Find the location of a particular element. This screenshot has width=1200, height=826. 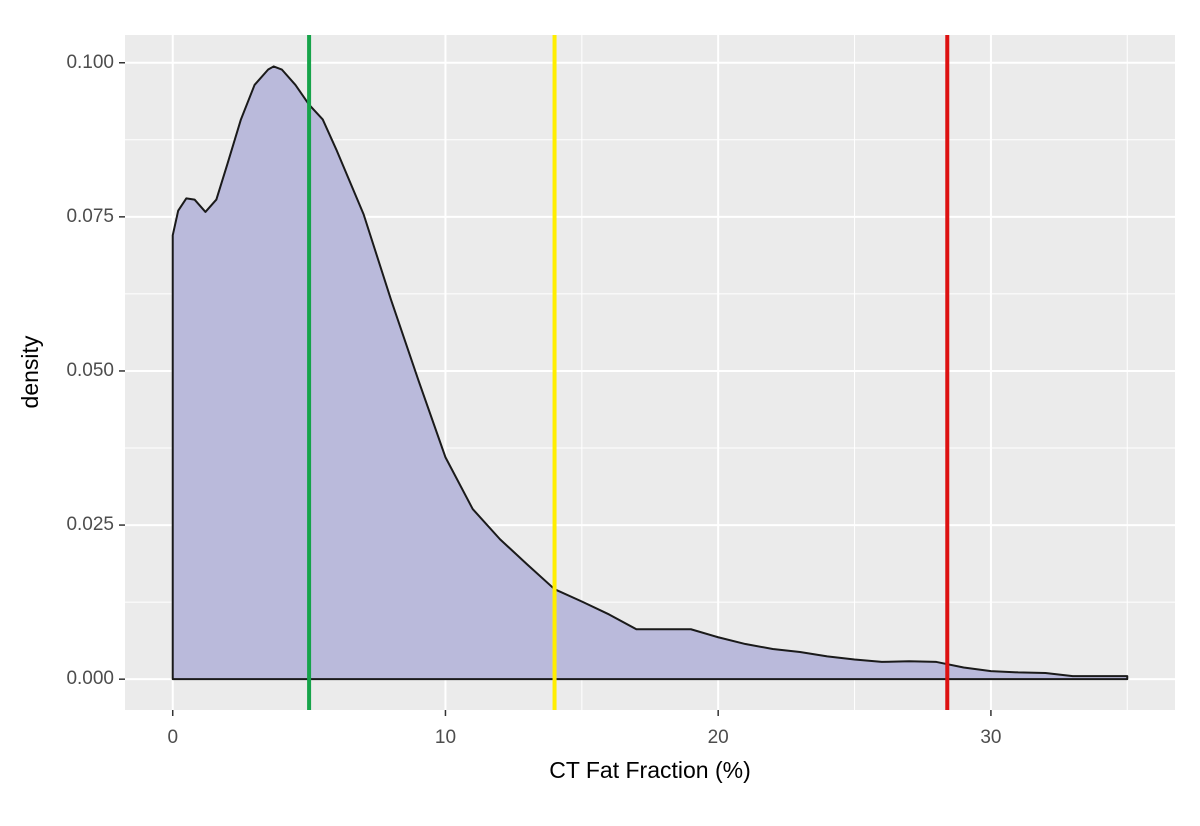

x-axis-title: CT Fat Fraction (%) is located at coordinates (650, 770).